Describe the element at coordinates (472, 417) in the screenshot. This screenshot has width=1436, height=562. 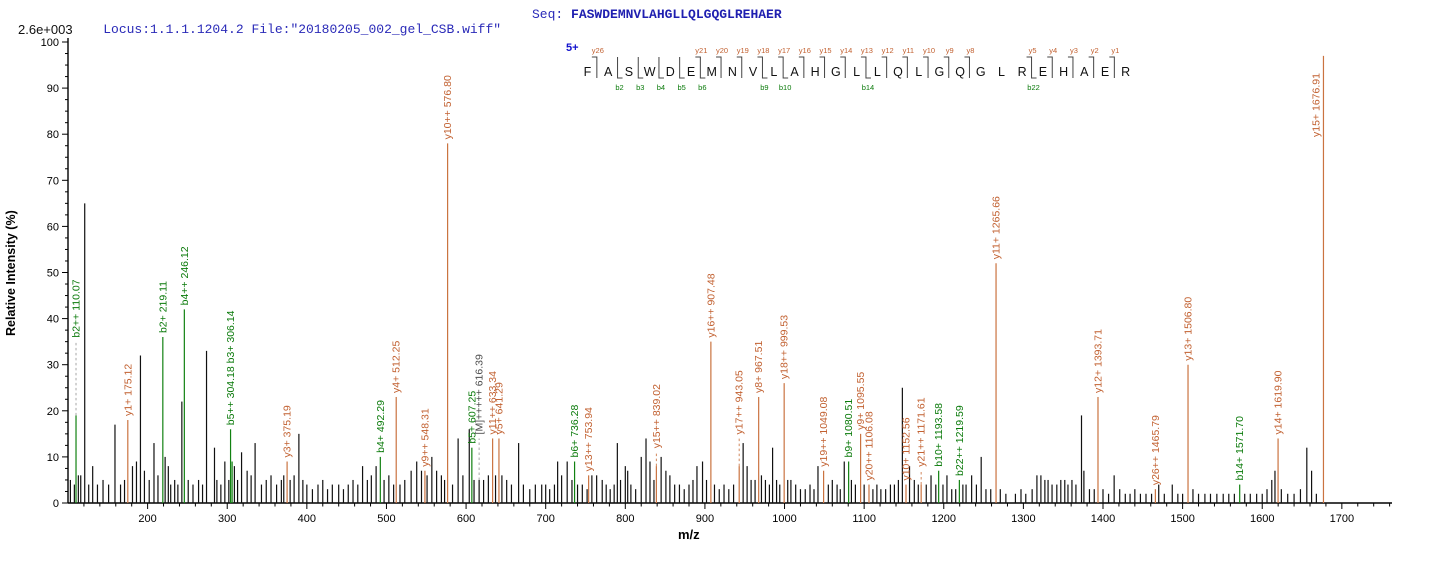
I see `peak-label: b5+ 607.25` at that location.